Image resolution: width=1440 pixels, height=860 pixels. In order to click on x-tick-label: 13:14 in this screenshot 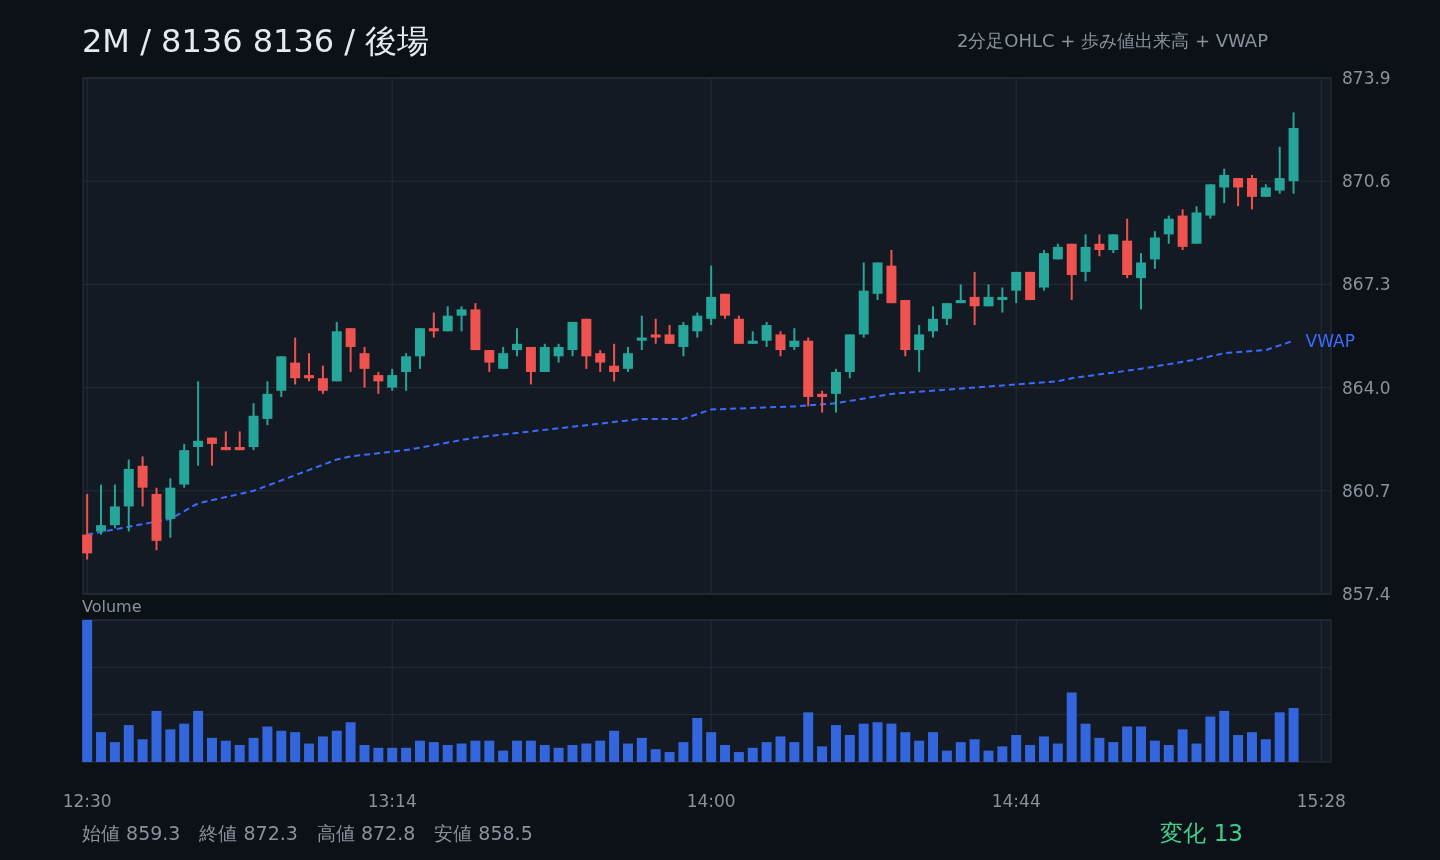, I will do `click(392, 801)`.